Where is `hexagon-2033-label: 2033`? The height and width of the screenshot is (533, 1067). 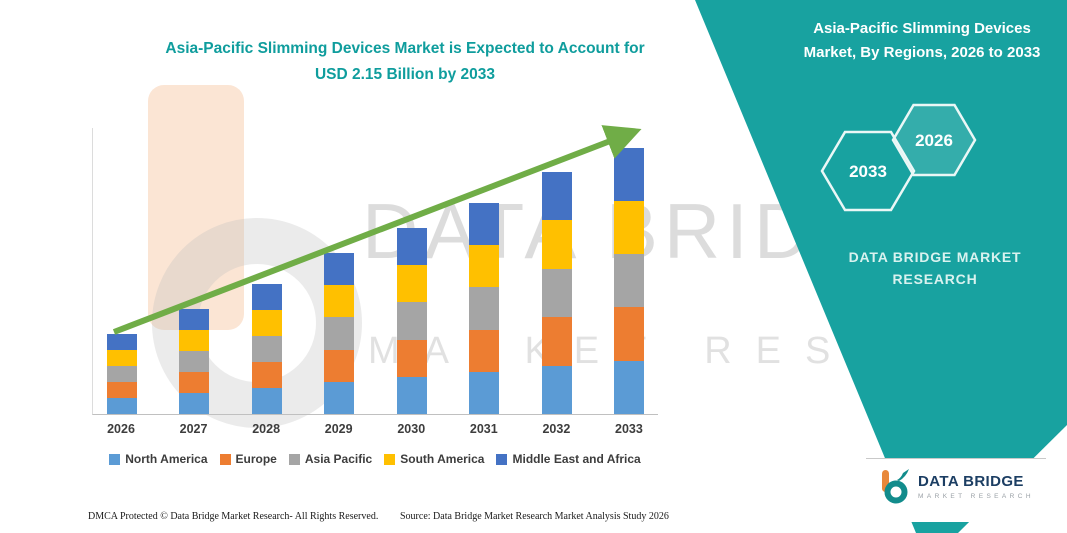
hexagon-2033-label: 2033 is located at coordinates (868, 171).